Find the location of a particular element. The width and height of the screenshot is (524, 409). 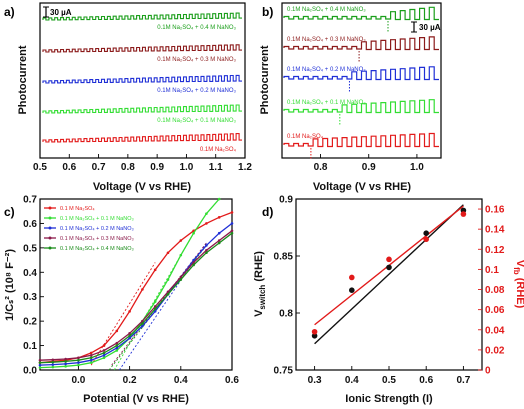

panel-c-y-tick-label-2: 0.2 is located at coordinates (30, 322).